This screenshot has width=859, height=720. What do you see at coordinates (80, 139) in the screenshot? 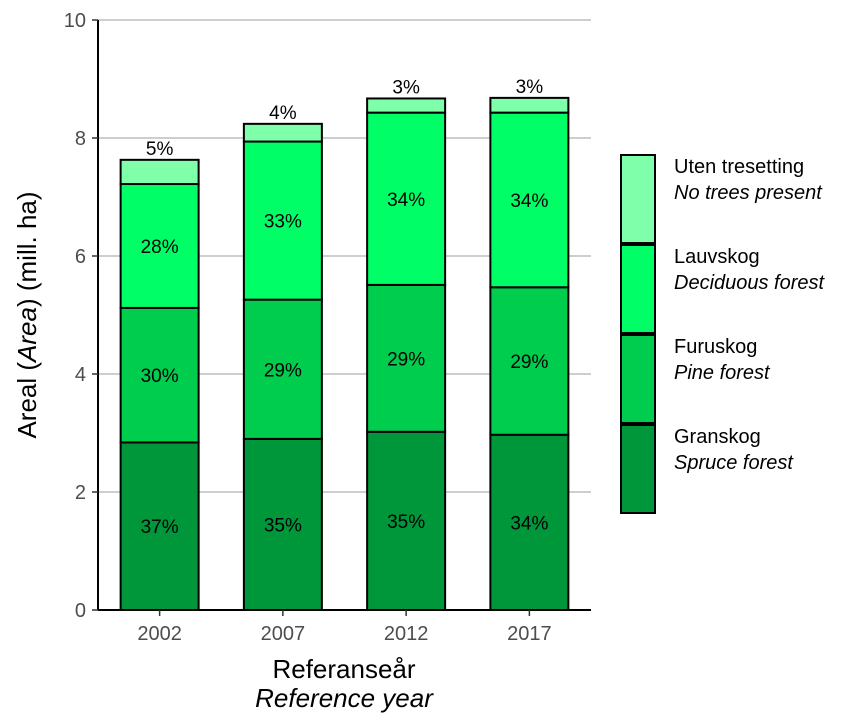
I see `y-tick-label: 8` at bounding box center [80, 139].